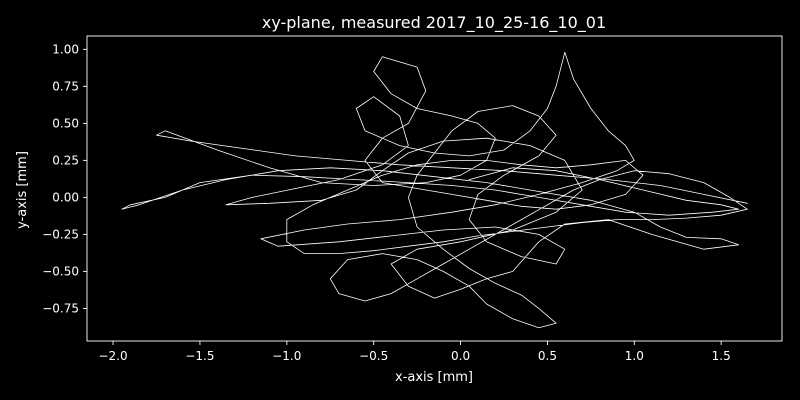  I want to click on x-tick-label: 0.0, so click(460, 356).